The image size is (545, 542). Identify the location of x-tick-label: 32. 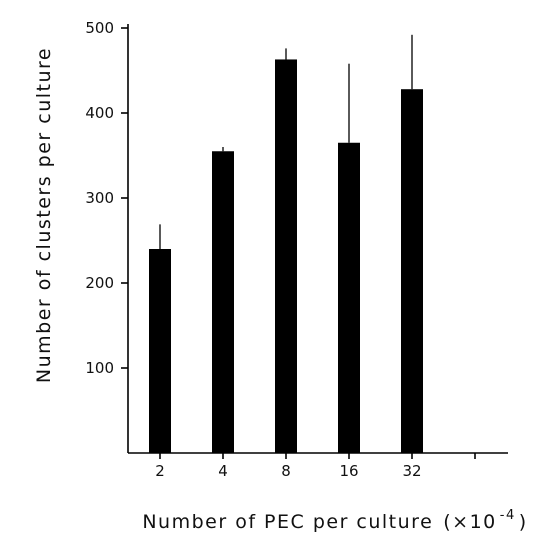
(411, 471).